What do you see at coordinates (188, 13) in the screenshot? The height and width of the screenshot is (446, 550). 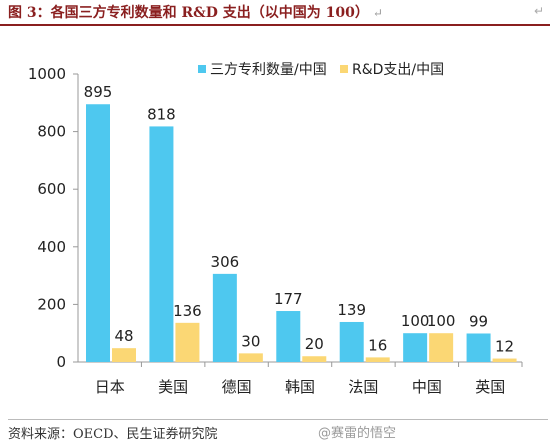 I see `figure-title-text: 图 3：各国三方专利数量和 R&D 支出（以中国为 100）` at bounding box center [188, 13].